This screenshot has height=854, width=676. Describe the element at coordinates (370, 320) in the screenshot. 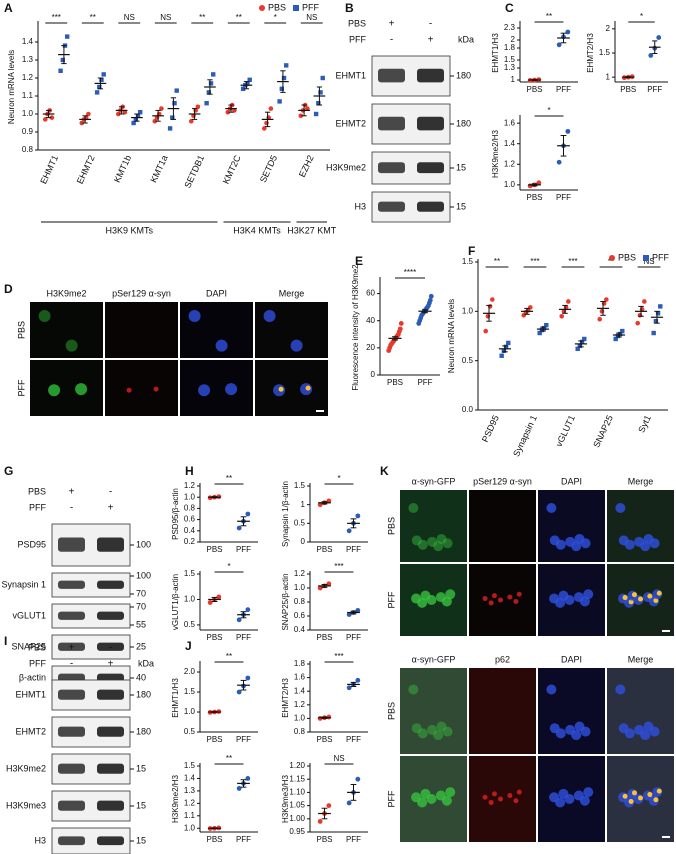

I see `y-tick-label: 40` at that location.